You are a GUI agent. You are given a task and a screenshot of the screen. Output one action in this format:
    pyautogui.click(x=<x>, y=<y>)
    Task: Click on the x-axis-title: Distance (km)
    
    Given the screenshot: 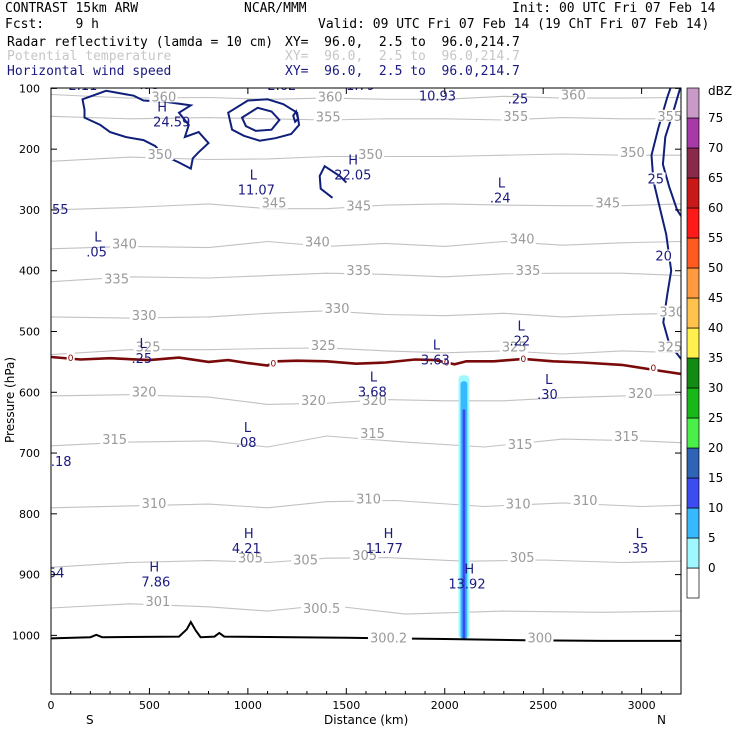 What is the action you would take?
    pyautogui.click(x=366, y=720)
    